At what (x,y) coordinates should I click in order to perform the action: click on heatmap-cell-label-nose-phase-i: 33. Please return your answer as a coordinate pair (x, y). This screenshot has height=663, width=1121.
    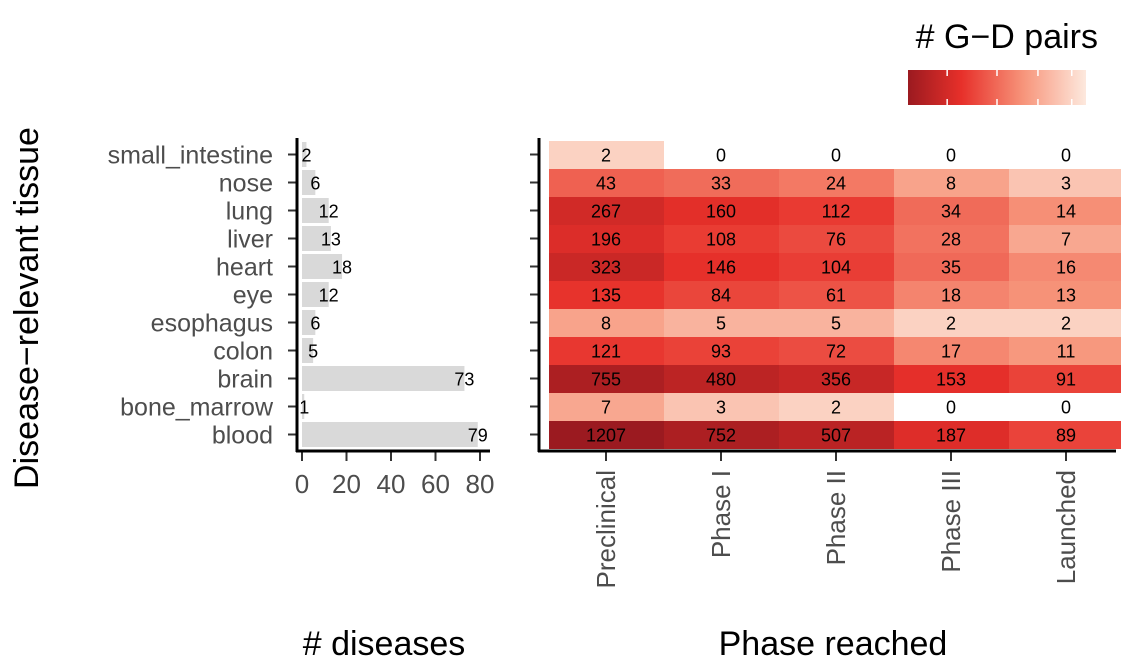
    Looking at the image, I should click on (721, 184).